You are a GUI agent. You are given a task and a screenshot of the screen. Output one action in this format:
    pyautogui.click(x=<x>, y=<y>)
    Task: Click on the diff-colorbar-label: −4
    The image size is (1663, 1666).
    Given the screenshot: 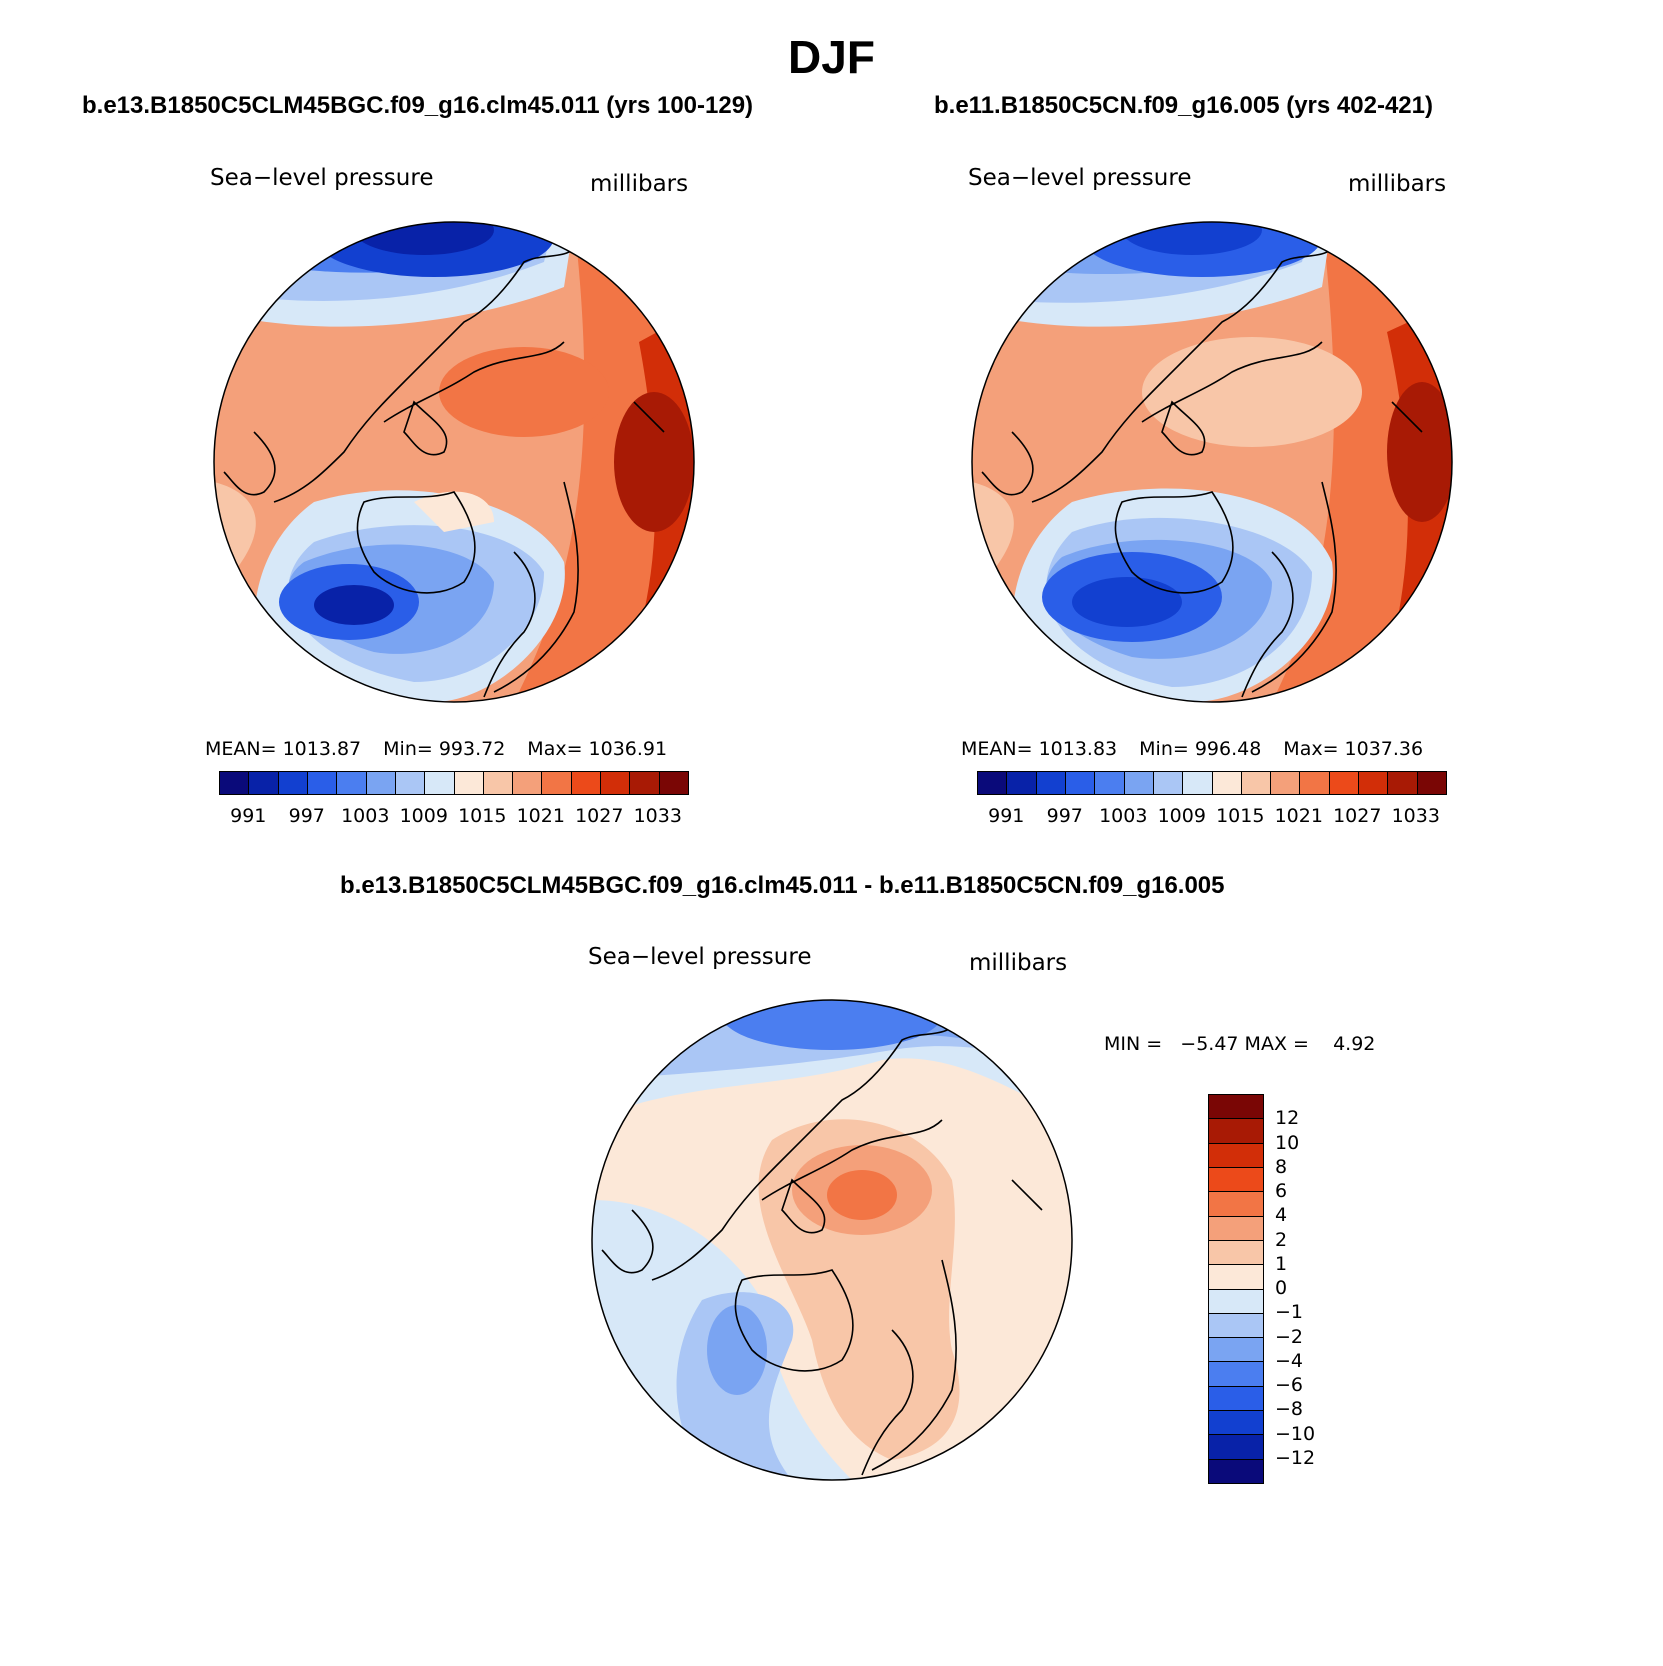 What is the action you would take?
    pyautogui.click(x=1289, y=1360)
    